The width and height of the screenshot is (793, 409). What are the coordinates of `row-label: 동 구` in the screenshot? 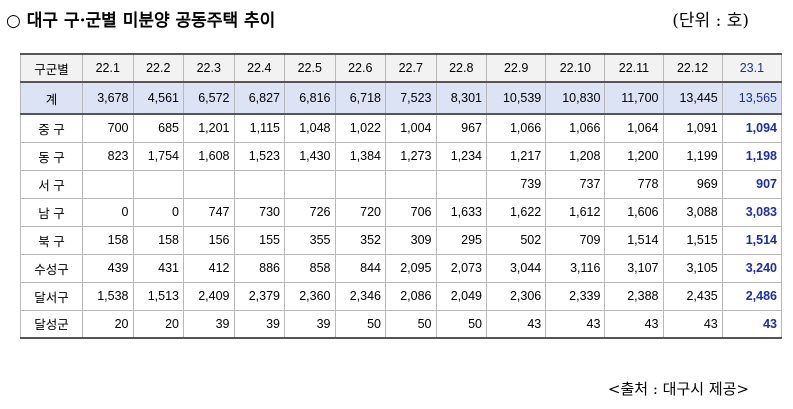 It's located at (51, 156).